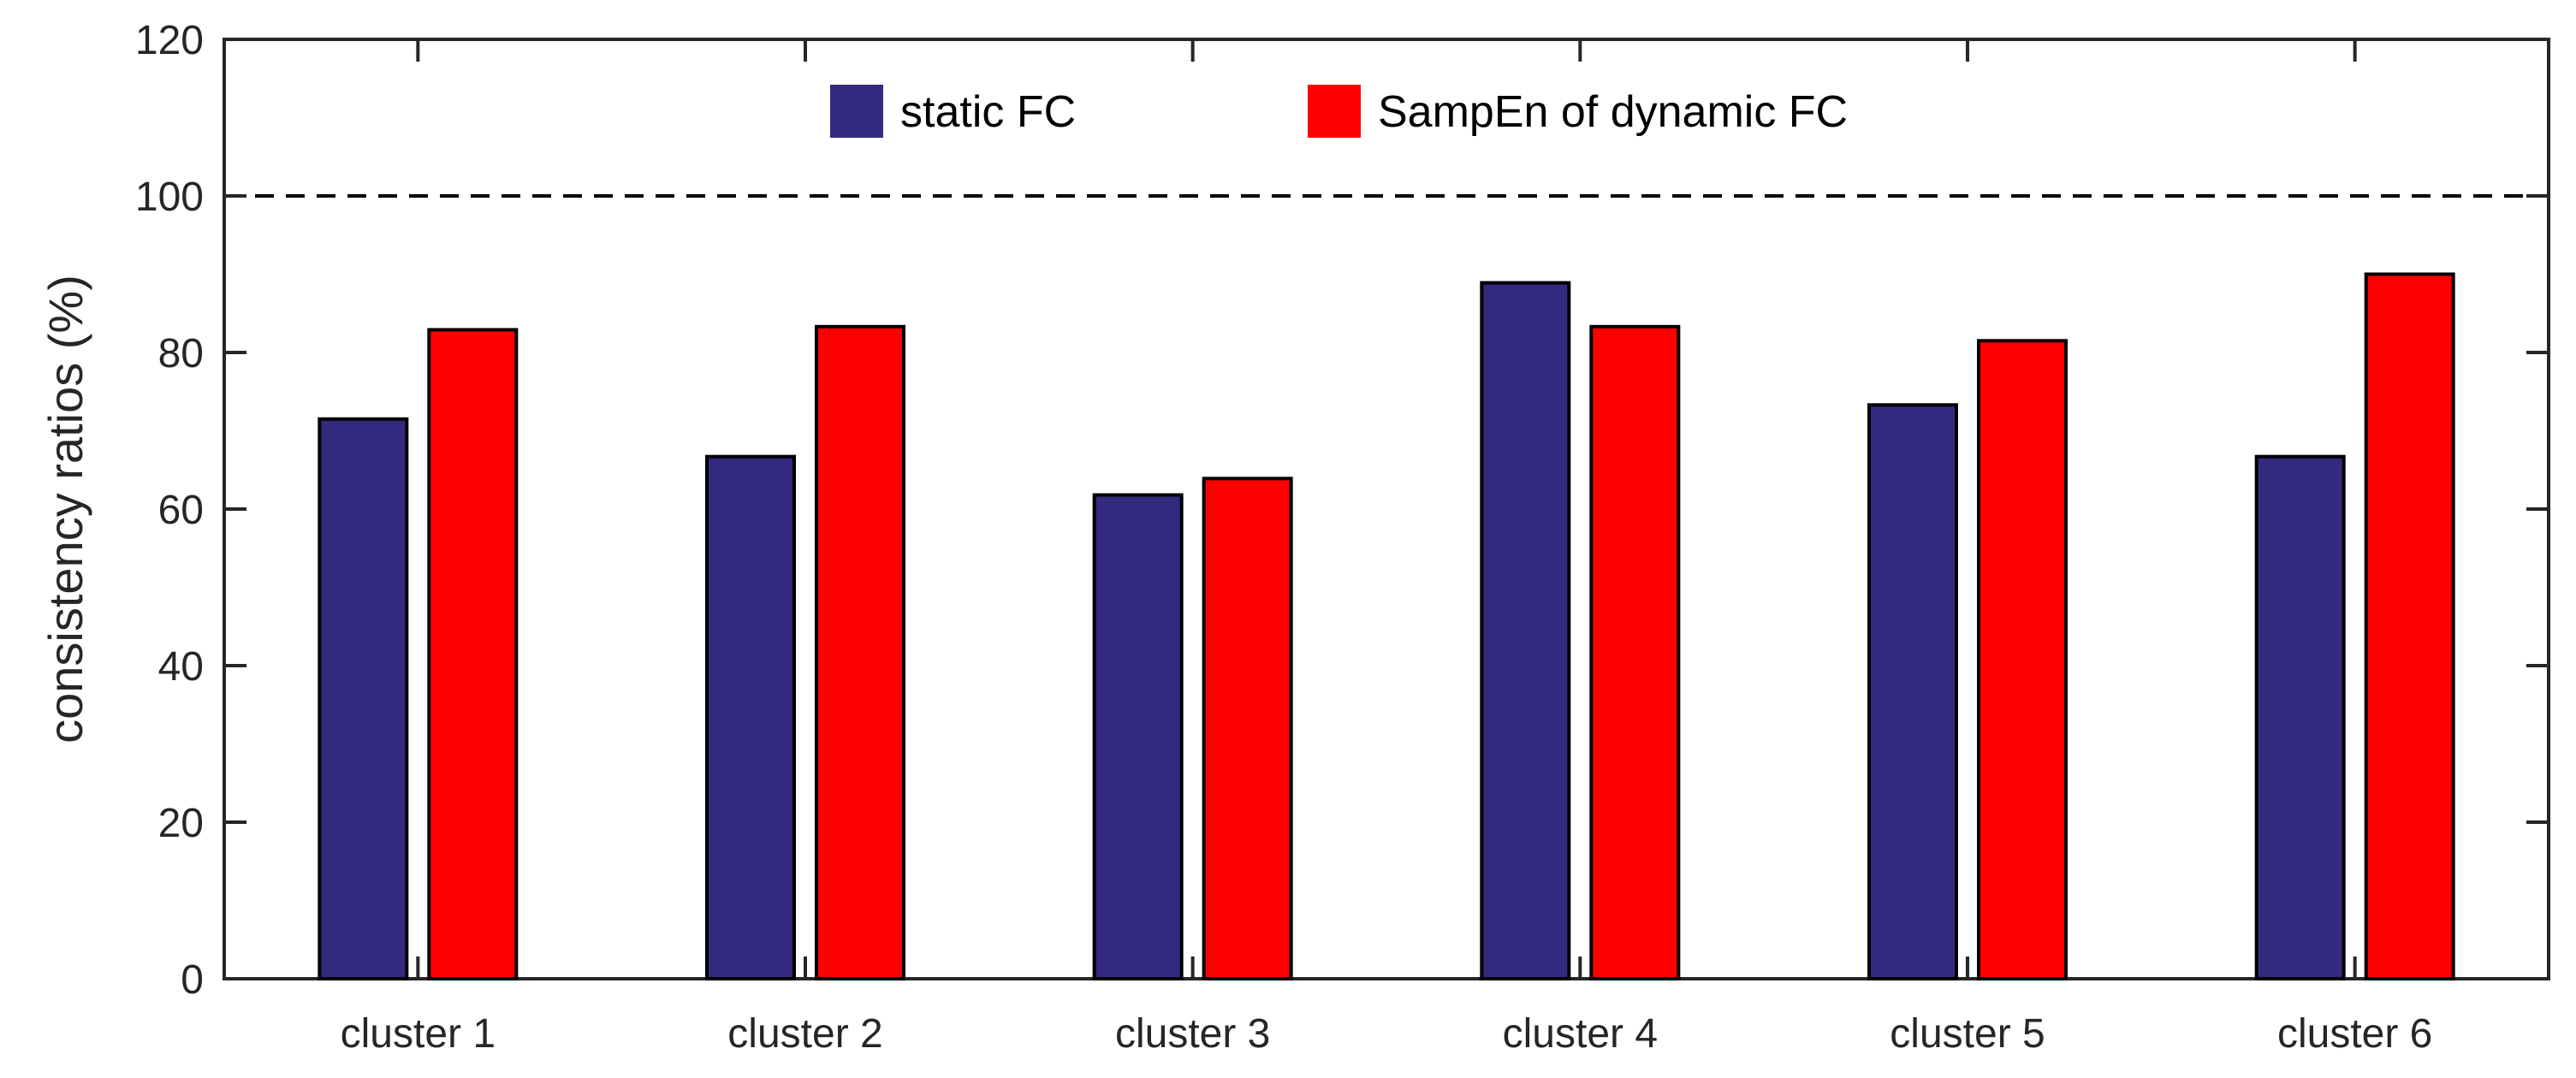 The height and width of the screenshot is (1078, 2576). Describe the element at coordinates (181, 510) in the screenshot. I see `y-tick-label: 60` at that location.